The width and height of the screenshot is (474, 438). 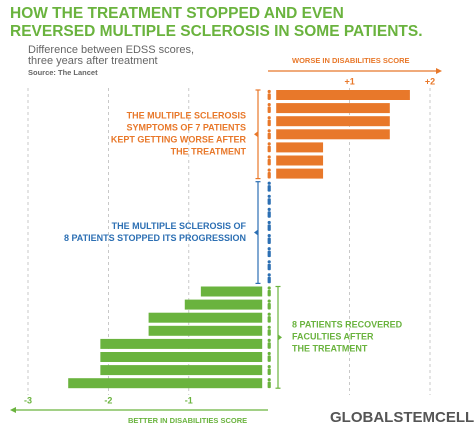 What do you see at coordinates (93, 61) in the screenshot?
I see `subtitle: three years after treatment` at bounding box center [93, 61].